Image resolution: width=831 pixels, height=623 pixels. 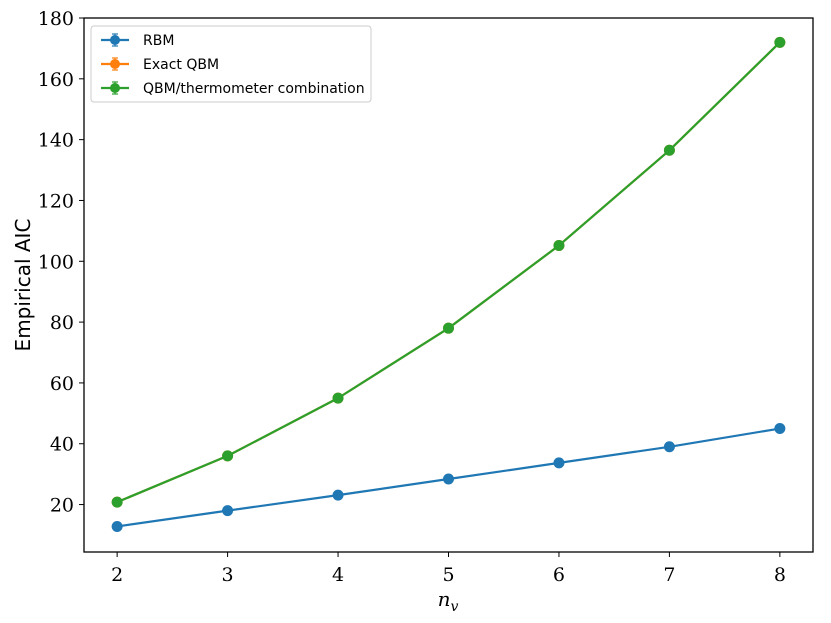 What do you see at coordinates (448, 601) in the screenshot?
I see `x-axis-title: nv` at bounding box center [448, 601].